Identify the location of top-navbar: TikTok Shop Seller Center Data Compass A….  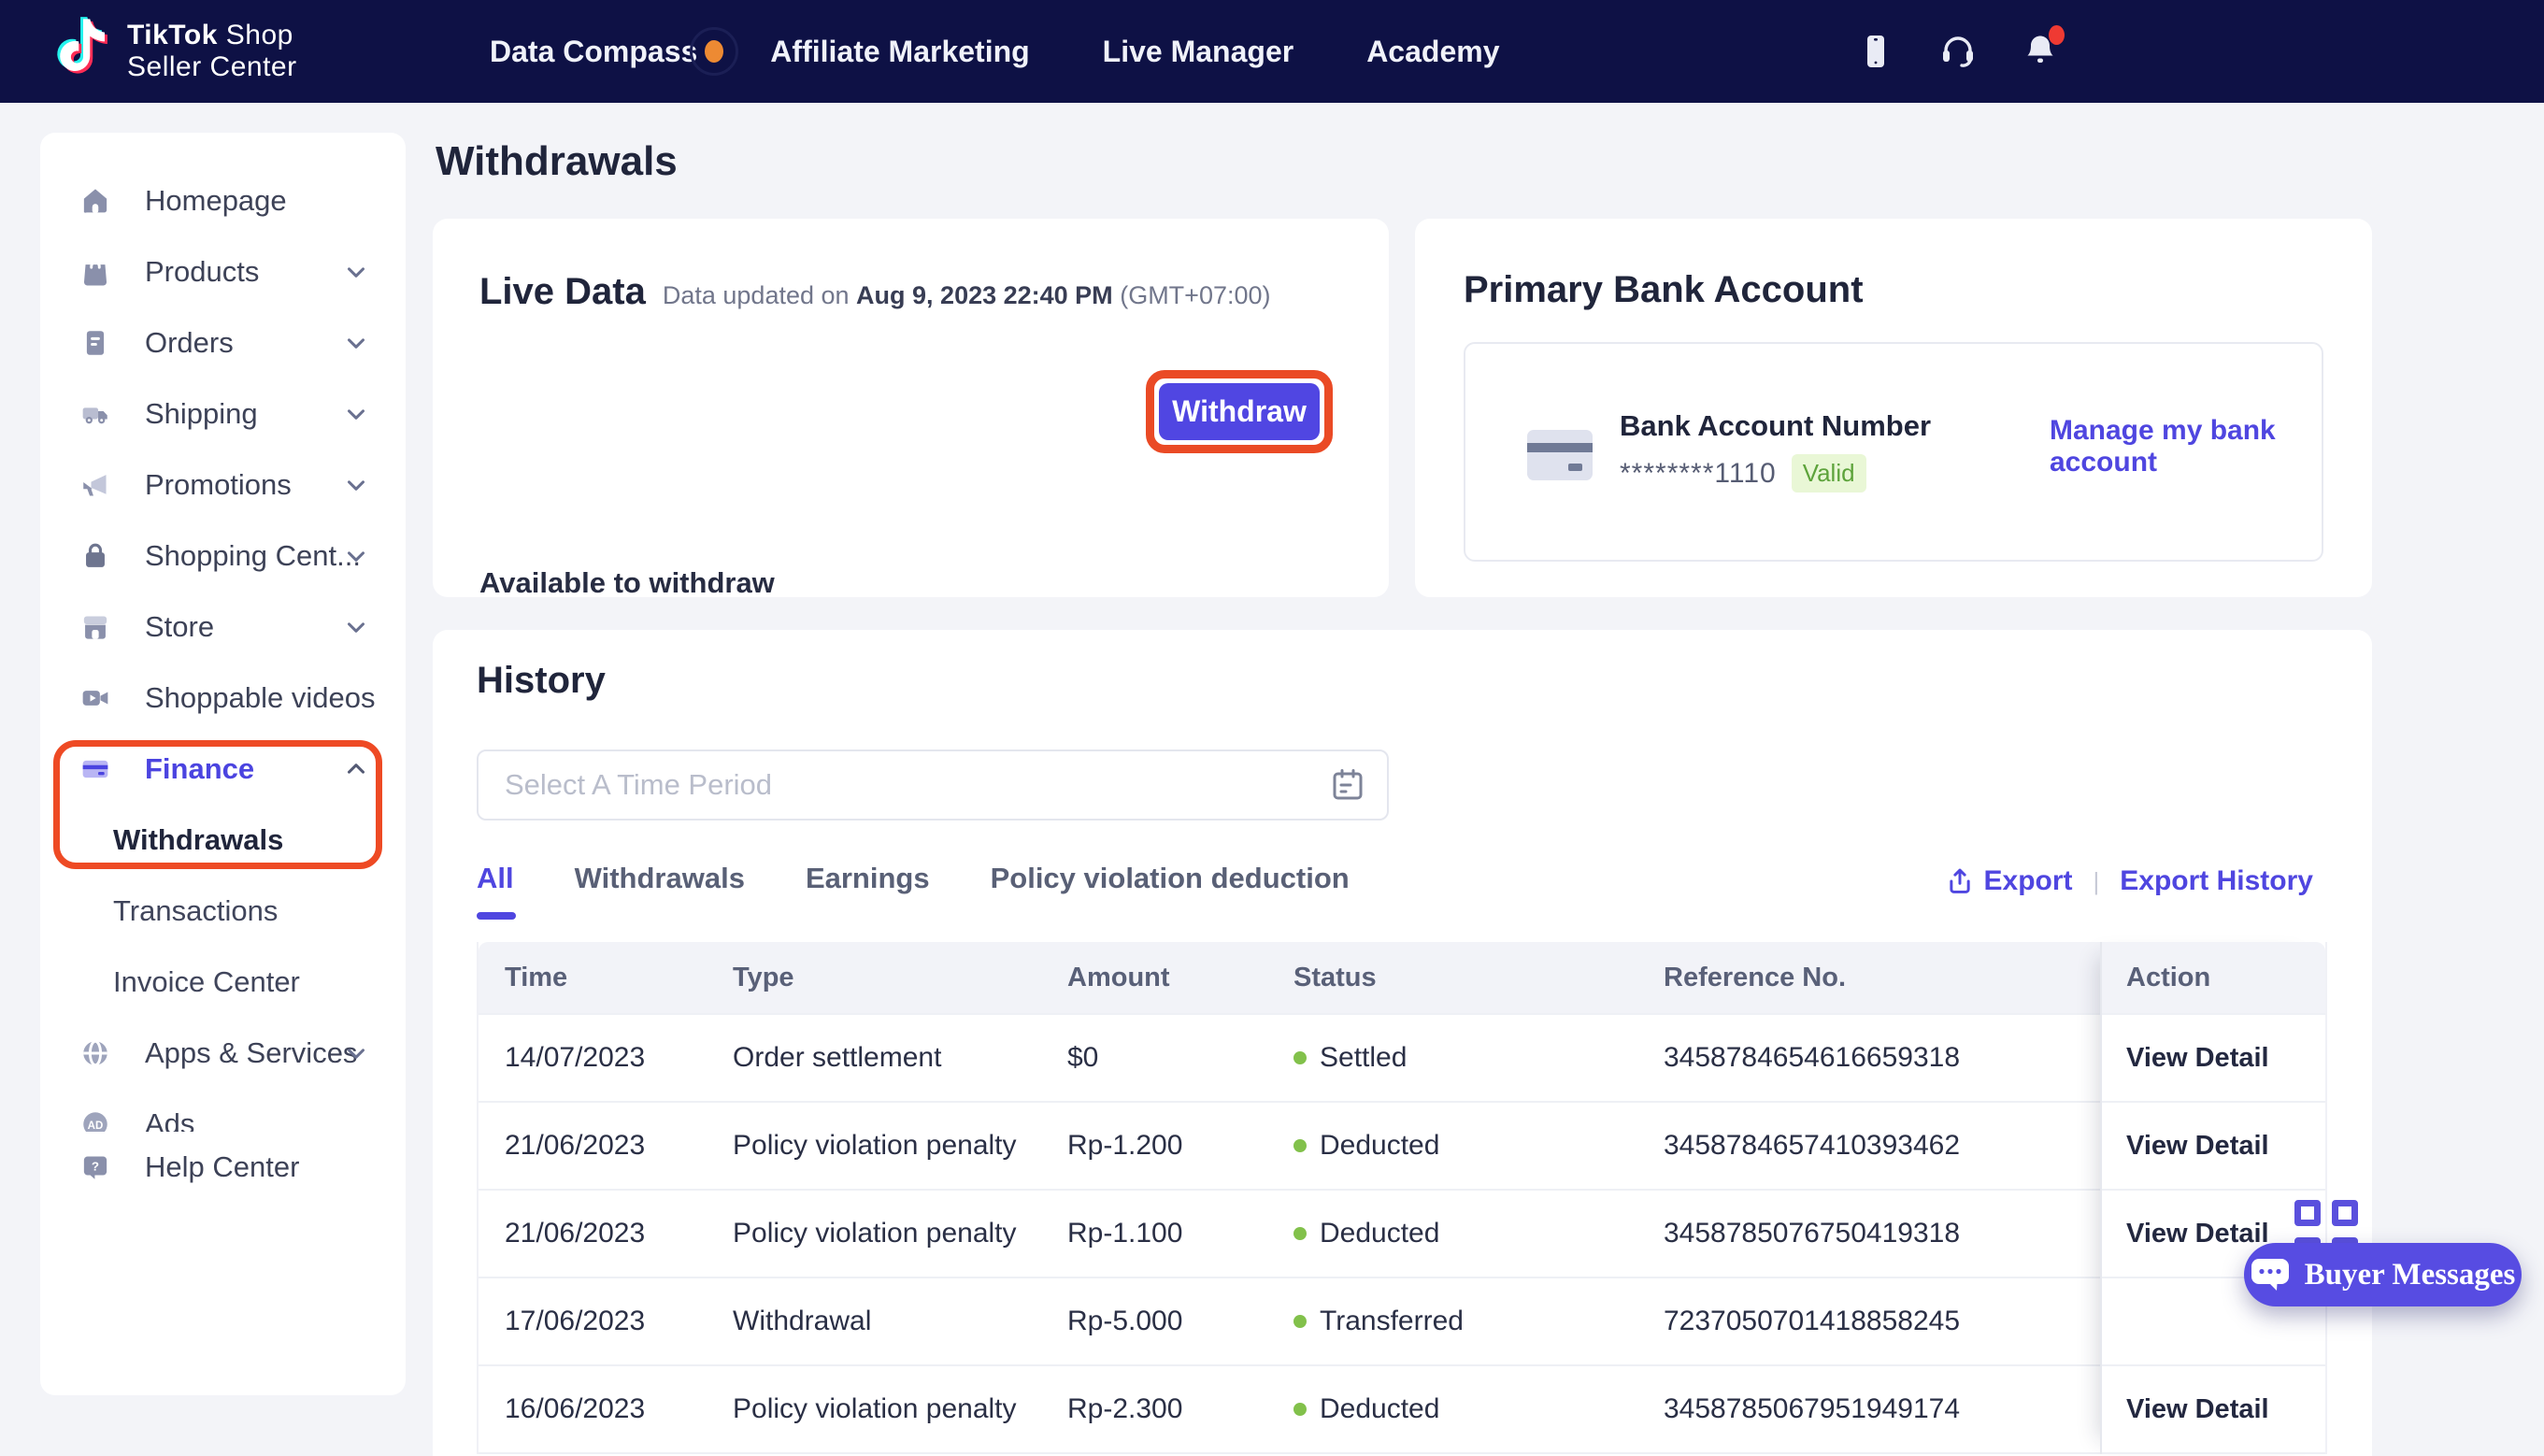
(1272, 51).